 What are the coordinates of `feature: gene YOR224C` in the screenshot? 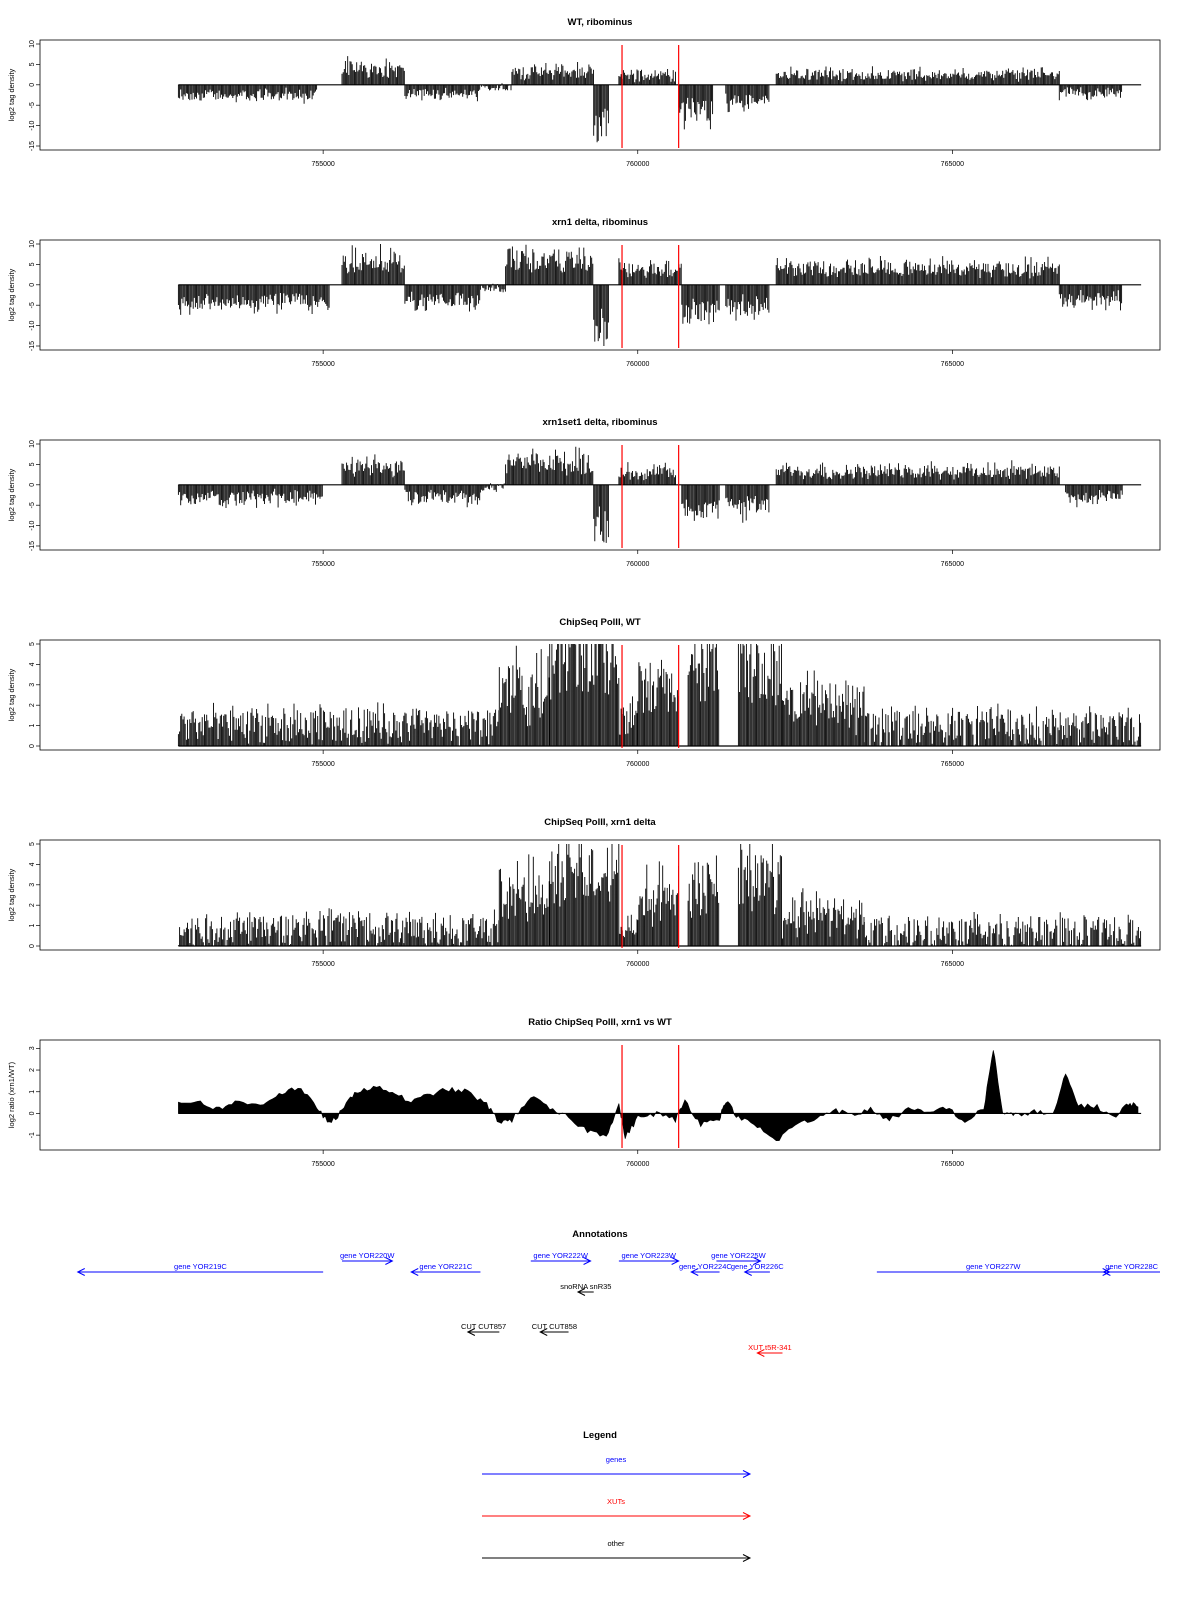 It's located at (705, 1269).